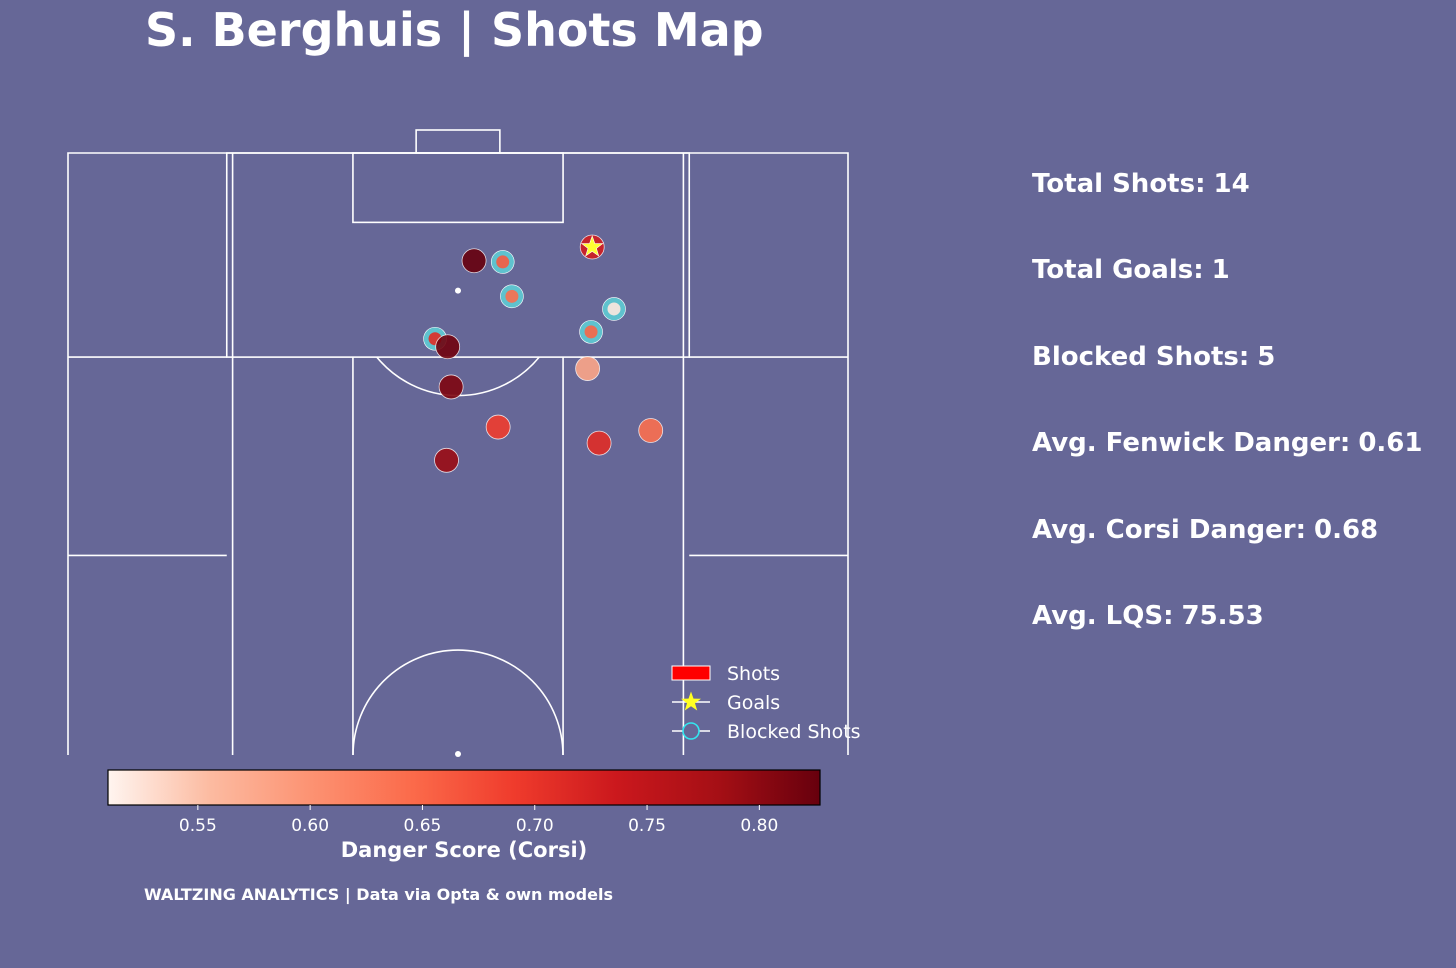 Image resolution: width=1456 pixels, height=968 pixels. Describe the element at coordinates (691, 731) in the screenshot. I see `legend-blocked-circle-icon` at that location.